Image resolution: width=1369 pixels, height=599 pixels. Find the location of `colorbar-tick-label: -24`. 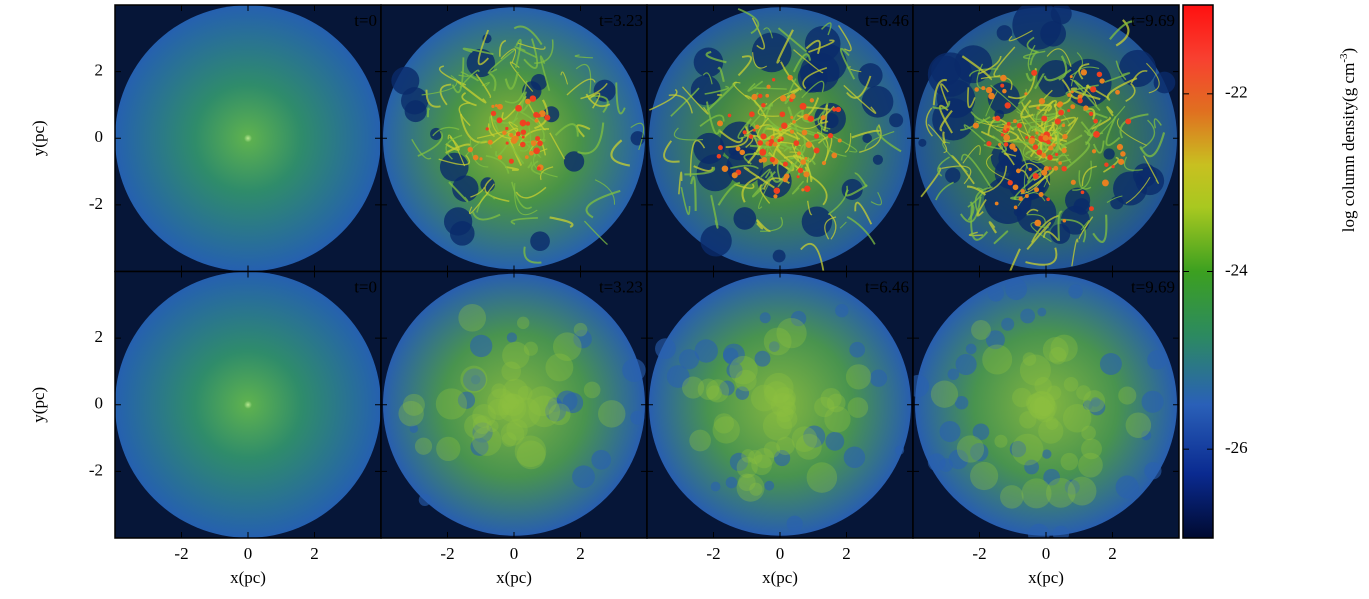

colorbar-tick-label: -24 is located at coordinates (1236, 269).